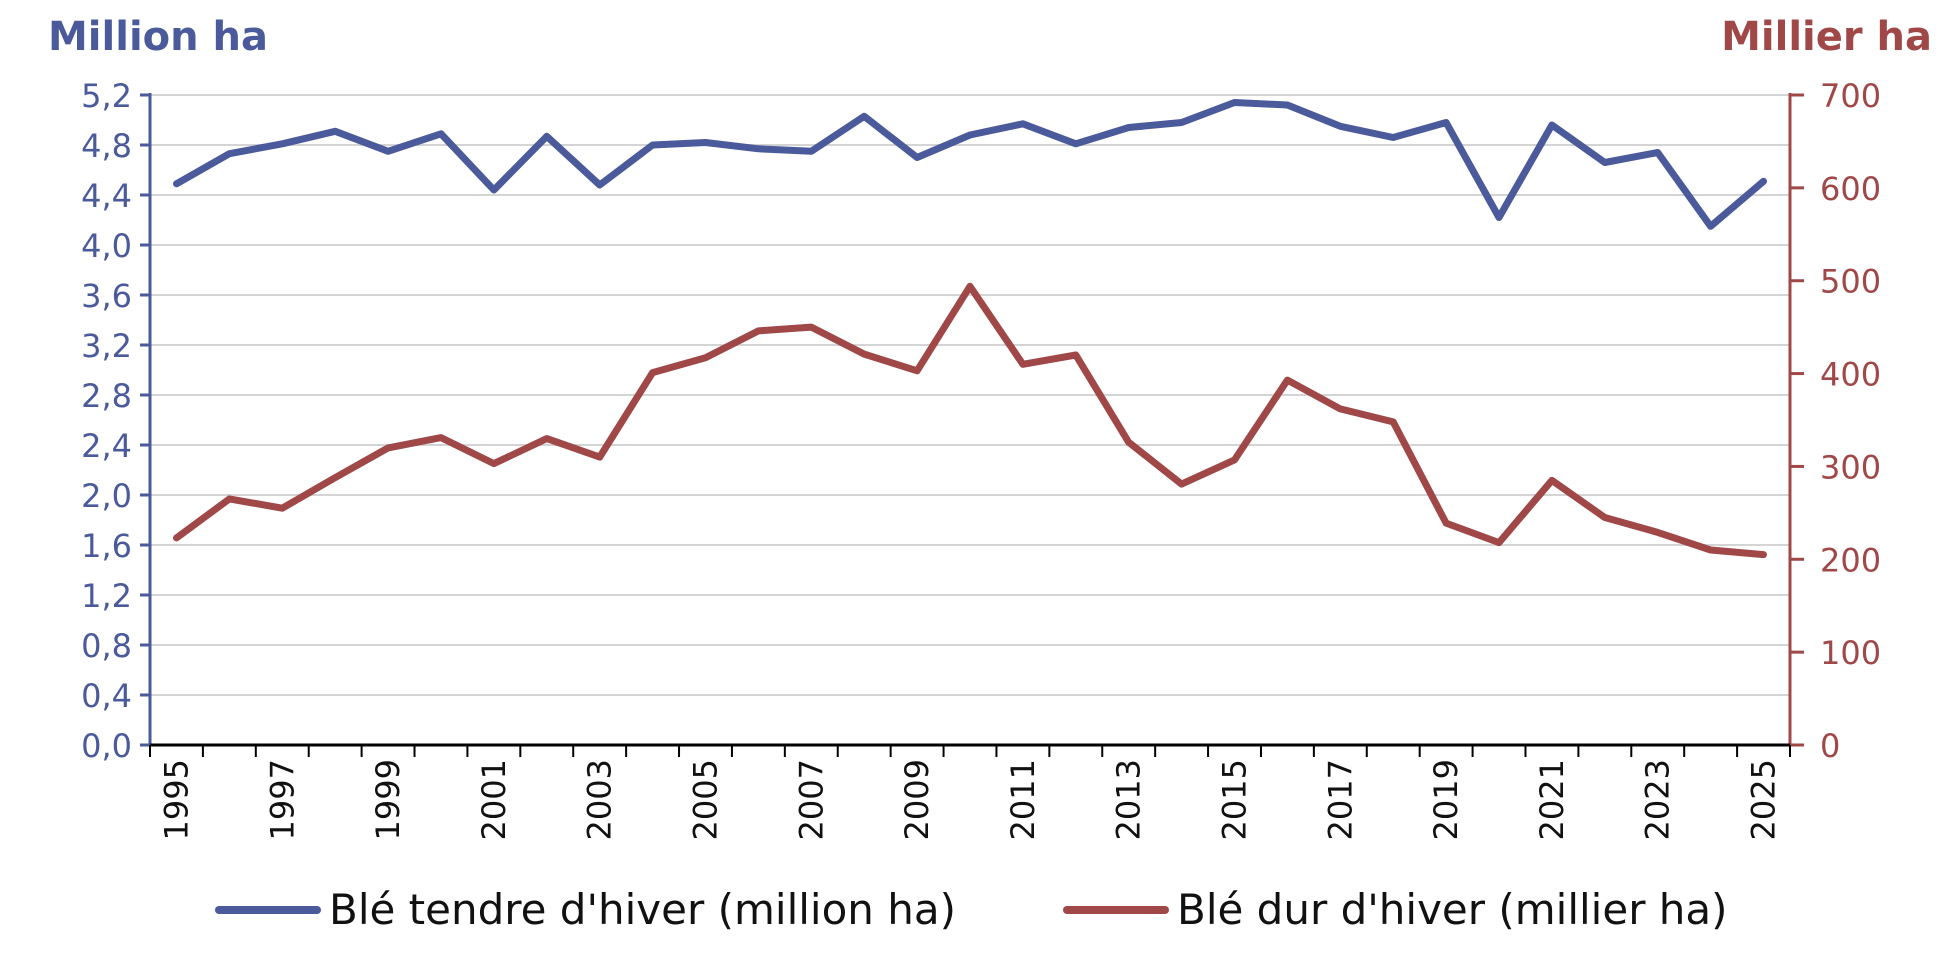 This screenshot has width=1960, height=960. What do you see at coordinates (1340, 799) in the screenshot?
I see `x-axis-tick-label: 2017` at bounding box center [1340, 799].